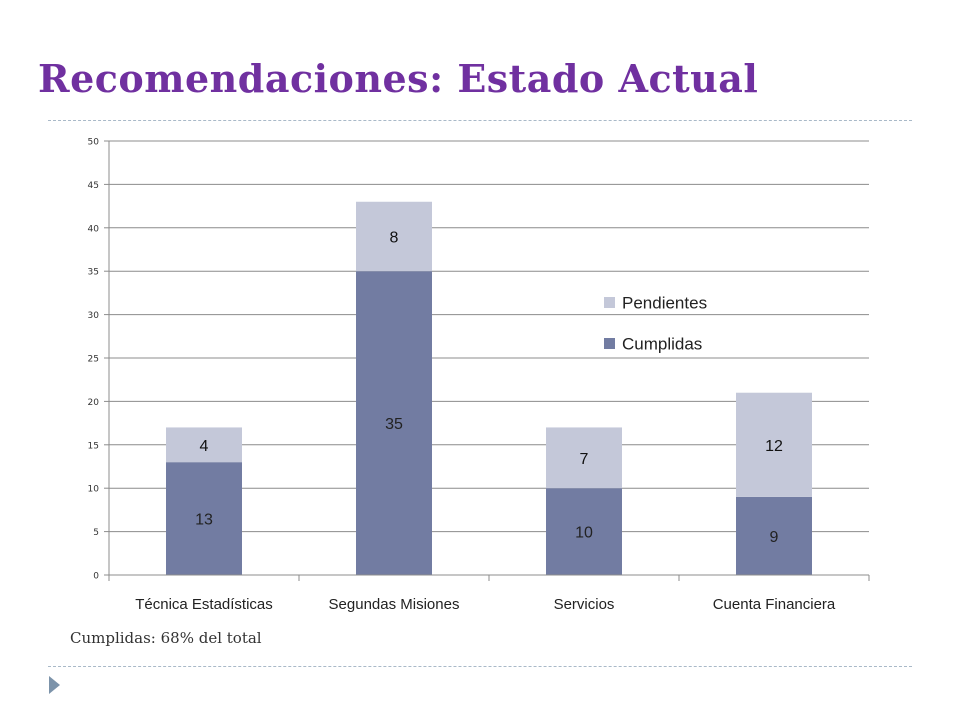 The image size is (960, 720). Describe the element at coordinates (662, 344) in the screenshot. I see `legend-label-cumplidas: Cumplidas` at that location.